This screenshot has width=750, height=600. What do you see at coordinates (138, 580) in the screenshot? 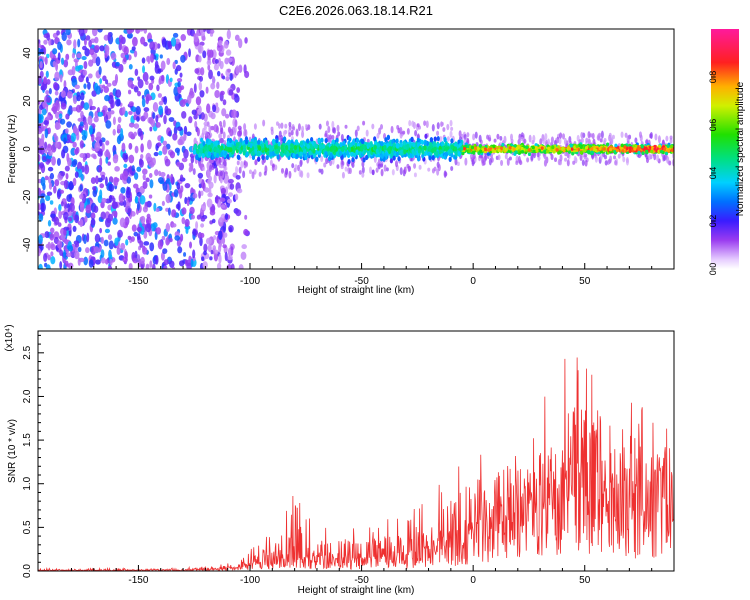
I see `snr-x-tick-label: -150` at bounding box center [138, 580].